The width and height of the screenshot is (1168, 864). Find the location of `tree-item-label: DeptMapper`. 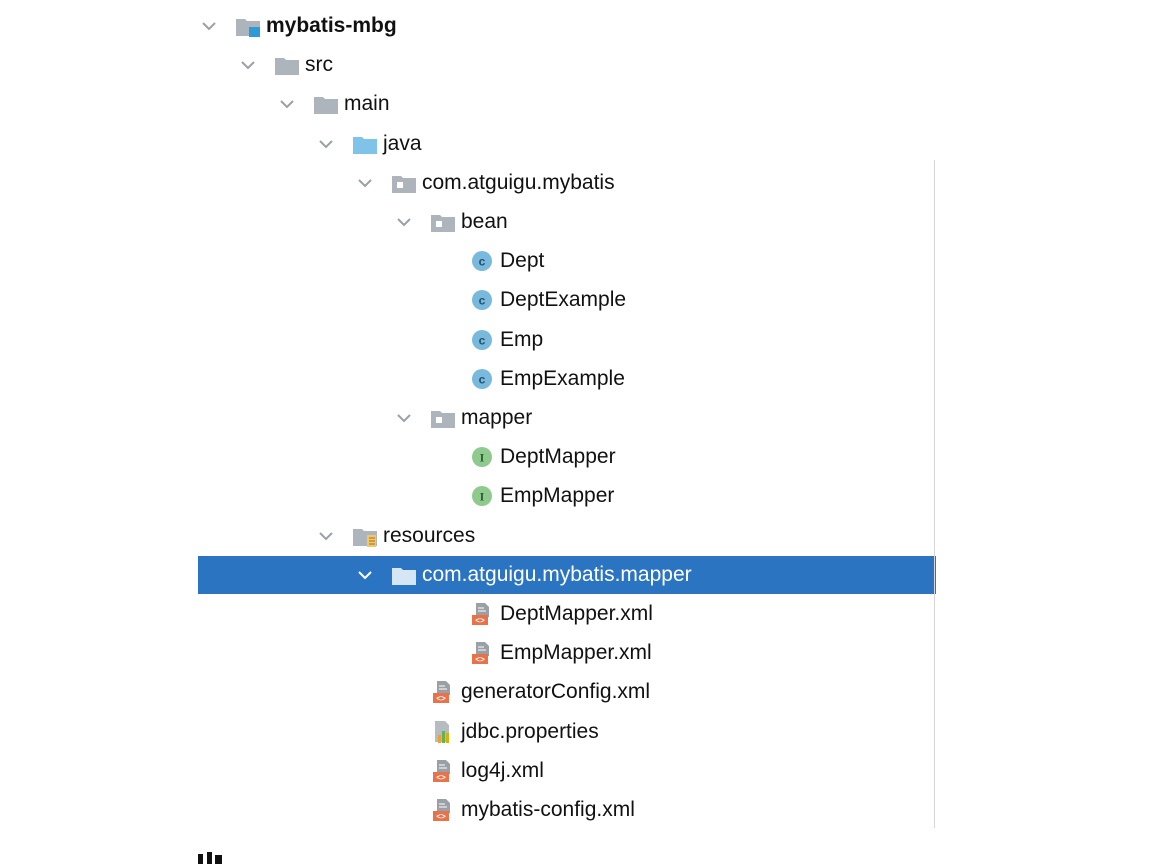

tree-item-label: DeptMapper is located at coordinates (558, 457).